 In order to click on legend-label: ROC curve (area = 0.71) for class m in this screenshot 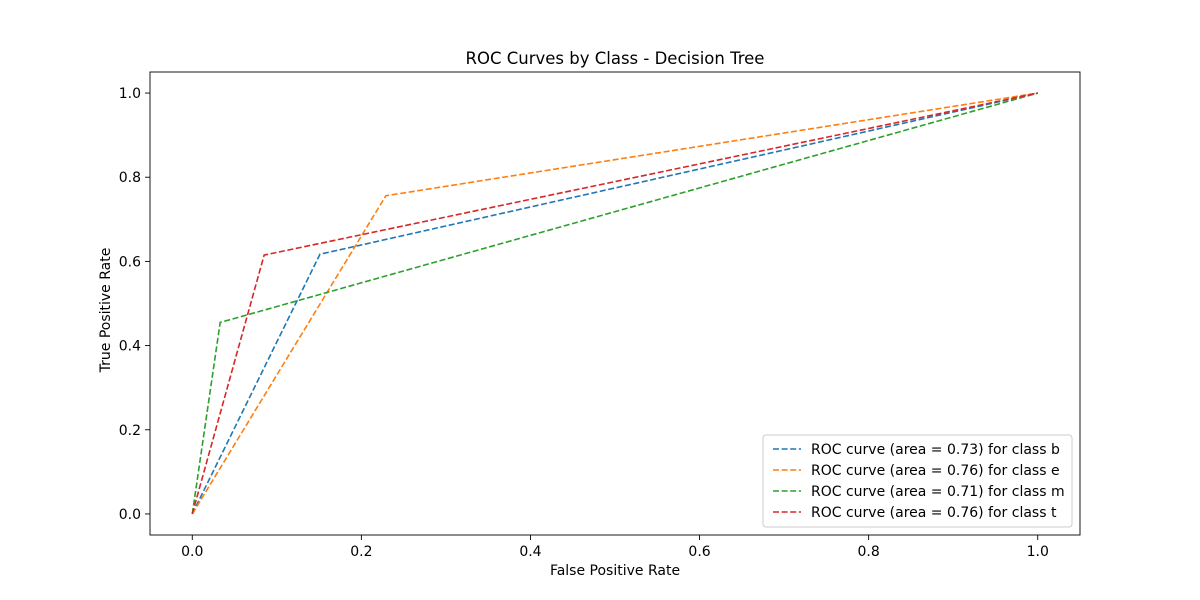, I will do `click(938, 492)`.